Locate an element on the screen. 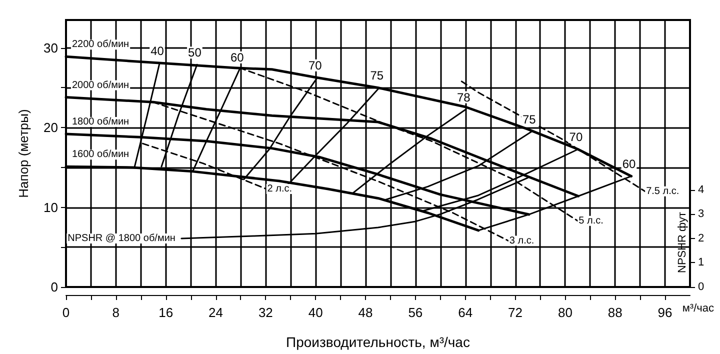 The image size is (720, 354). series-label: 5 л.с. is located at coordinates (591, 220).